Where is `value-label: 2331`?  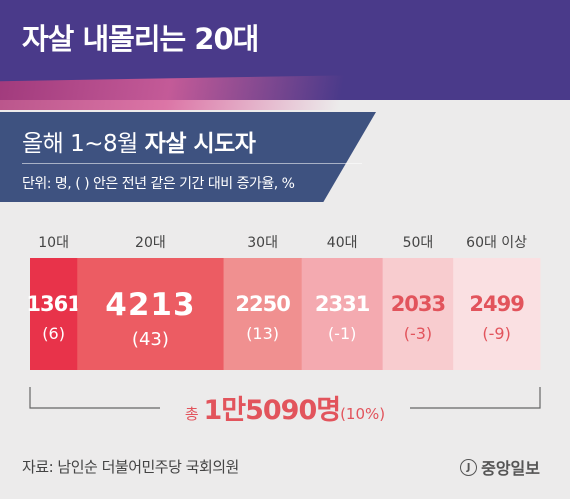
value-label: 2331 is located at coordinates (342, 304).